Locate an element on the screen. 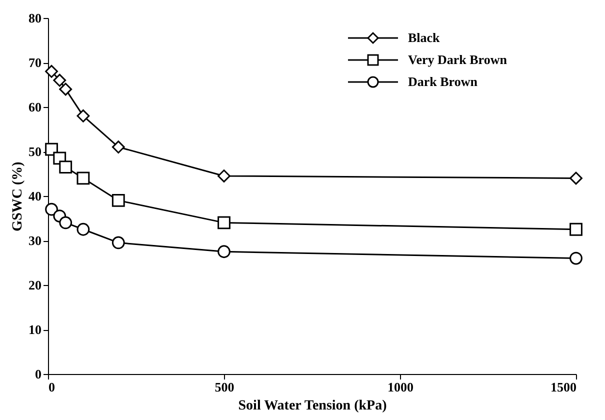 This screenshot has width=605, height=420. legend-label: Very Dark Brown is located at coordinates (458, 59).